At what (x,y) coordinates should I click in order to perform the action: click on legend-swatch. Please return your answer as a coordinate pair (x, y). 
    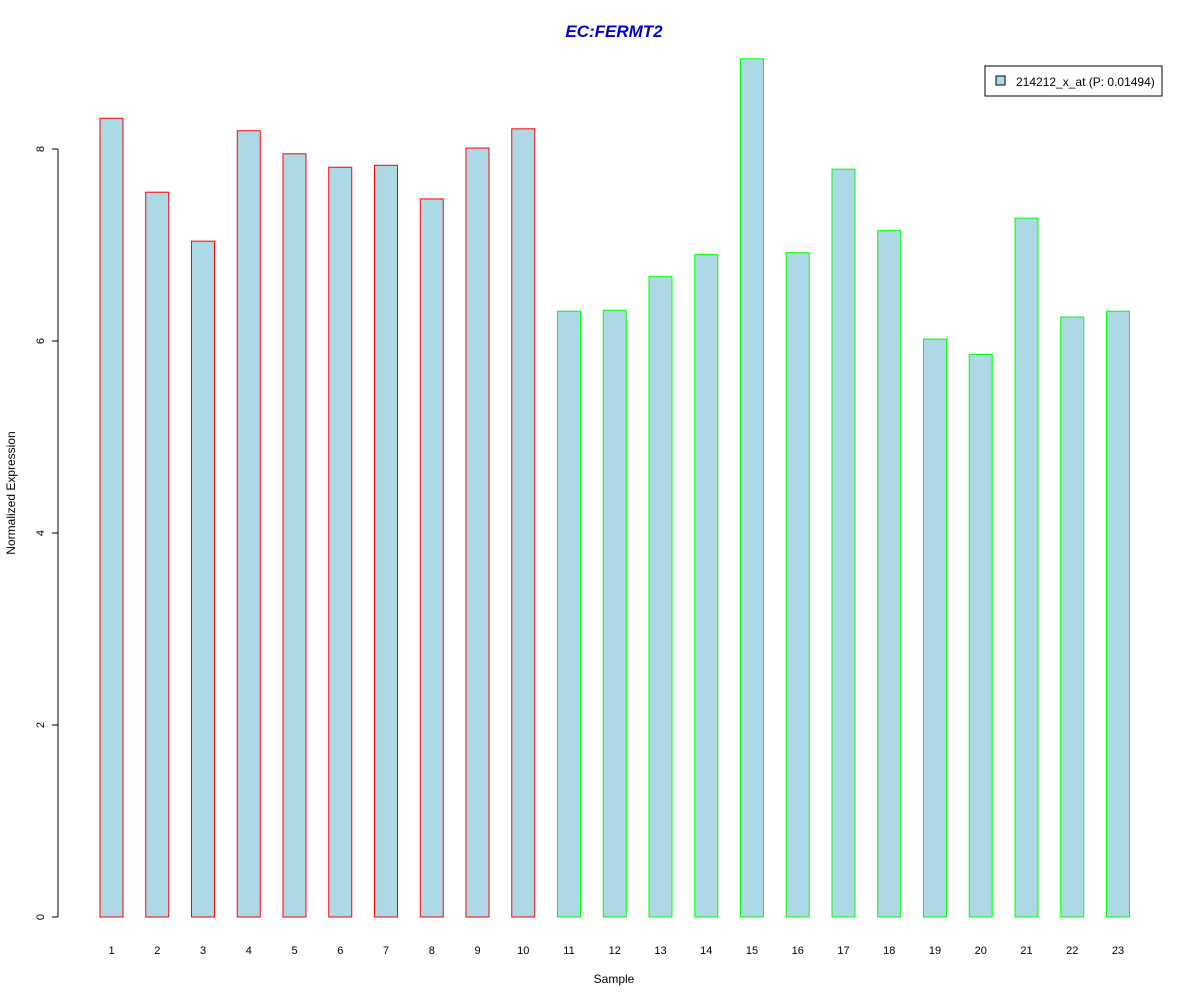
    Looking at the image, I should click on (1000, 80).